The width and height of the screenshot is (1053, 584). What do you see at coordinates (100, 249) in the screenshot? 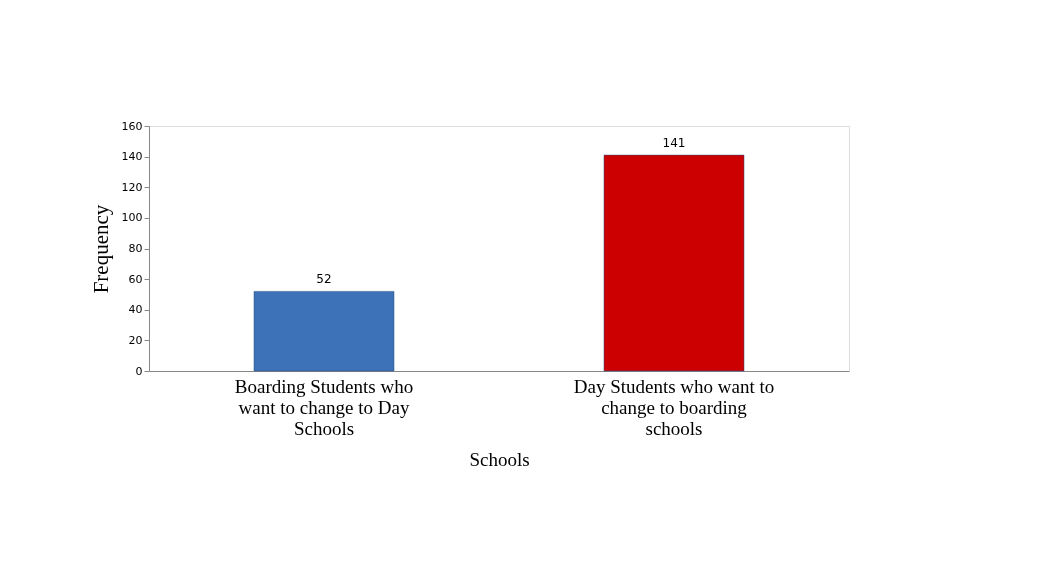
I see `y-axis-title: Frequency` at bounding box center [100, 249].